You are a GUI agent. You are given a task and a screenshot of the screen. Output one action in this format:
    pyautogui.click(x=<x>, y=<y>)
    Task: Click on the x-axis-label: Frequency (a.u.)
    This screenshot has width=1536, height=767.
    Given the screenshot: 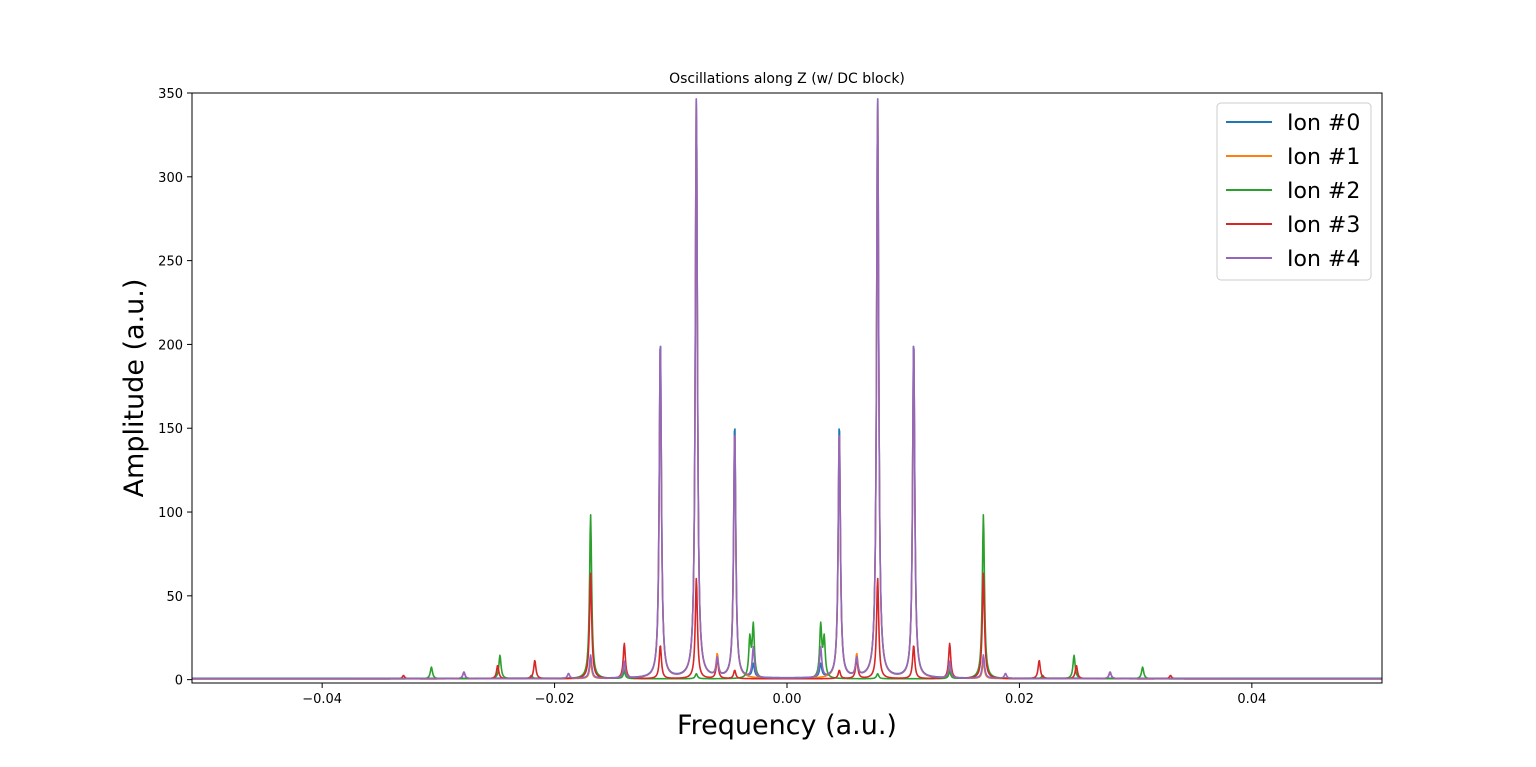 What is the action you would take?
    pyautogui.click(x=787, y=725)
    